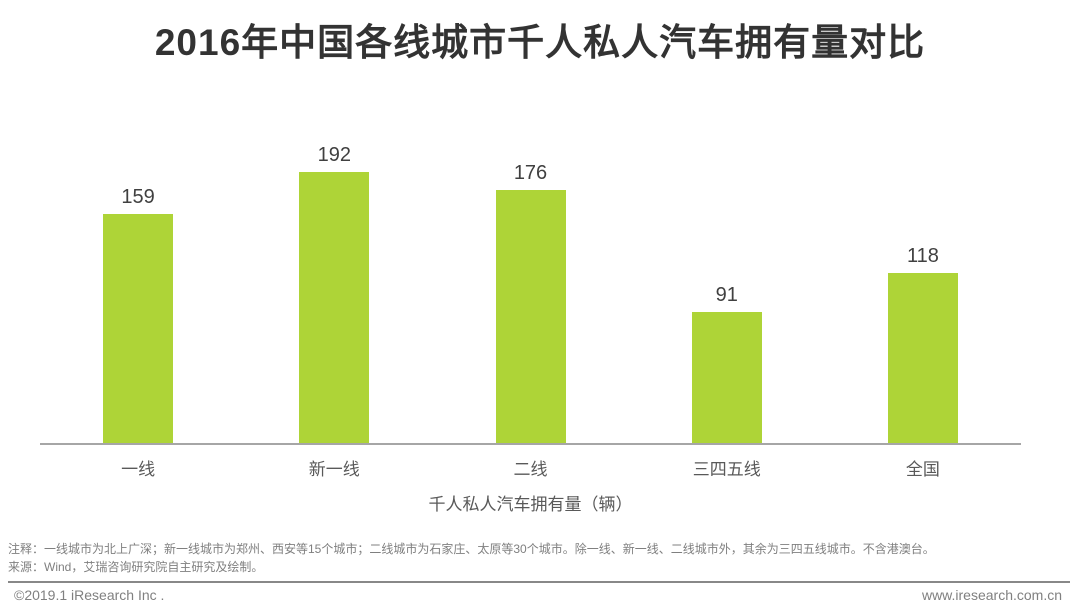 The width and height of the screenshot is (1080, 609). I want to click on bar-column: 118, so click(923, 293).